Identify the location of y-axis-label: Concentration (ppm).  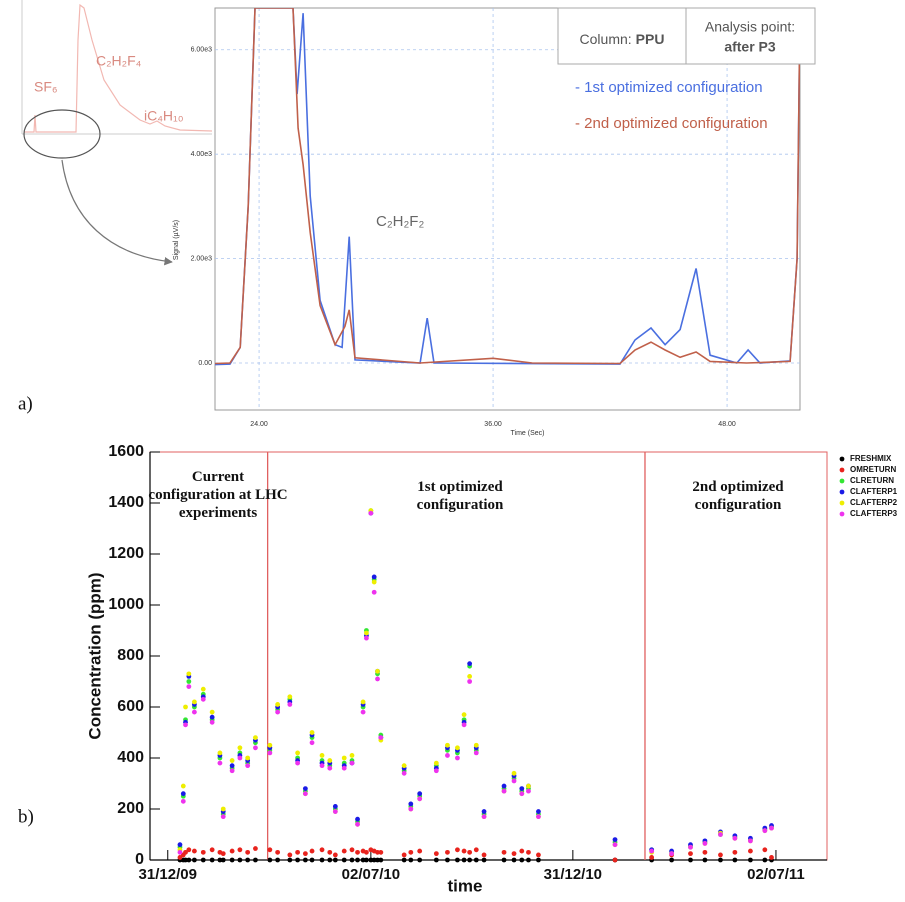
(94, 655).